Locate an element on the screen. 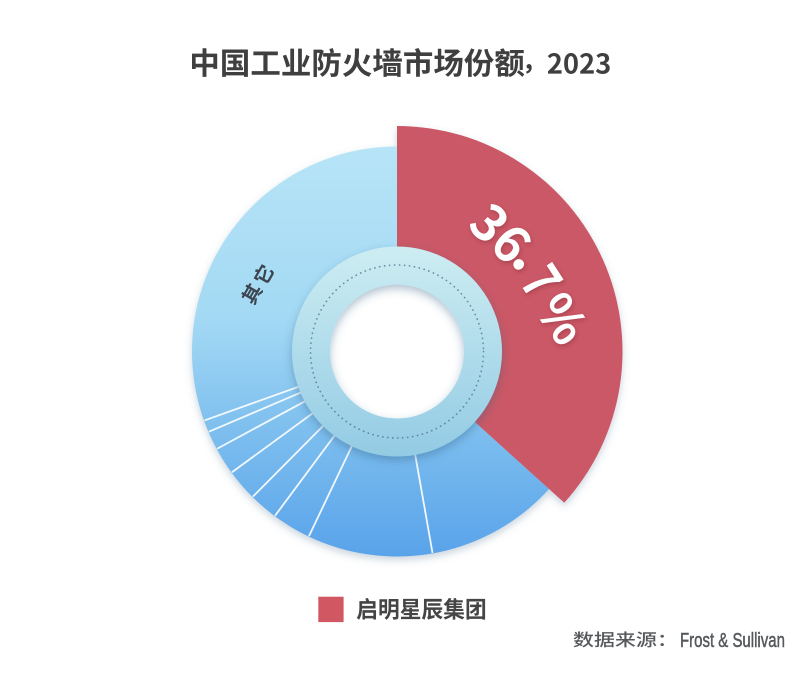  svg-text: Frost & Sullivan is located at coordinates (732, 640).